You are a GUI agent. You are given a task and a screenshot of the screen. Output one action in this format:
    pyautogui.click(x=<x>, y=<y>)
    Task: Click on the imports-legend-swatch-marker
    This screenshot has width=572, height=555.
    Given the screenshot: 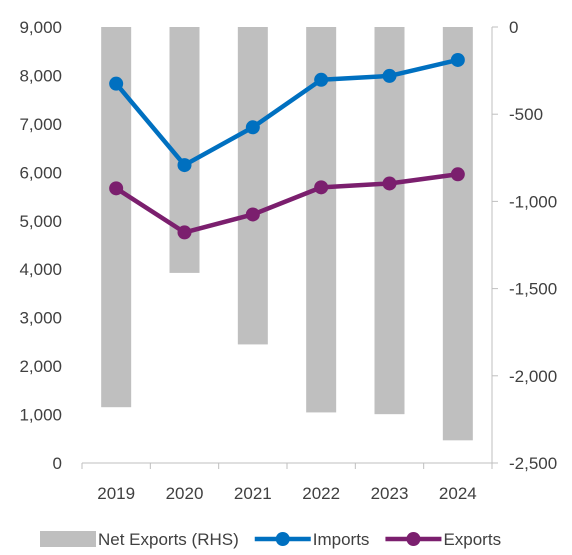 What is the action you would take?
    pyautogui.click(x=282, y=539)
    